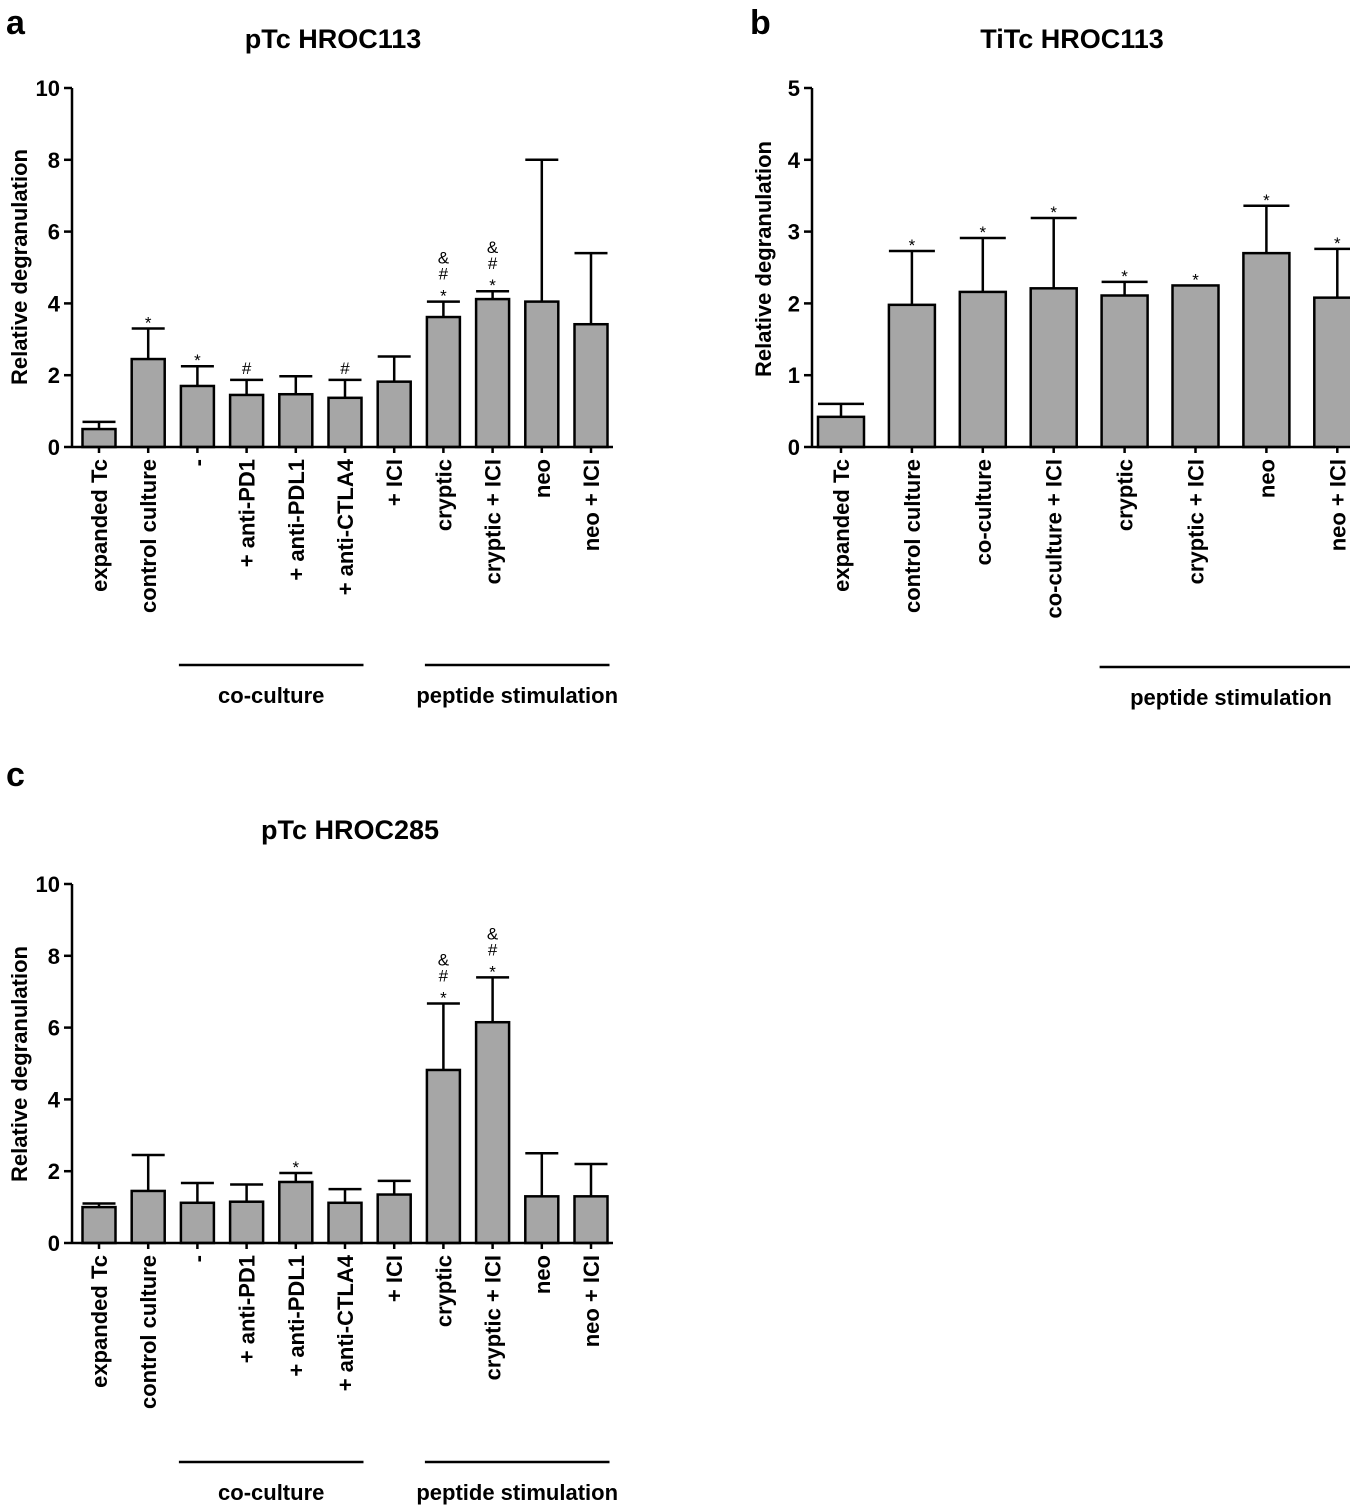 The height and width of the screenshot is (1511, 1350). Describe the element at coordinates (1072, 39) in the screenshot. I see `chart-title: TiTc HROC113` at that location.